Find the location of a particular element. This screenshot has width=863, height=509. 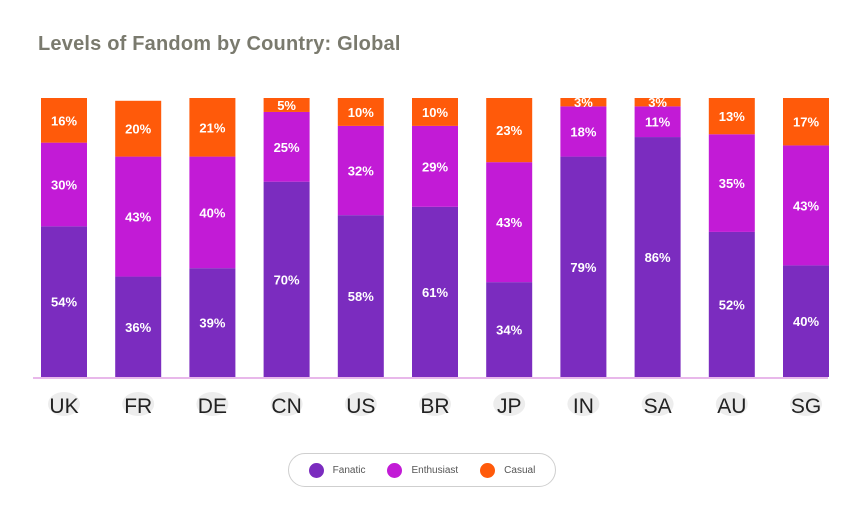

legend-item-fanatic: Fanatic is located at coordinates (337, 470).